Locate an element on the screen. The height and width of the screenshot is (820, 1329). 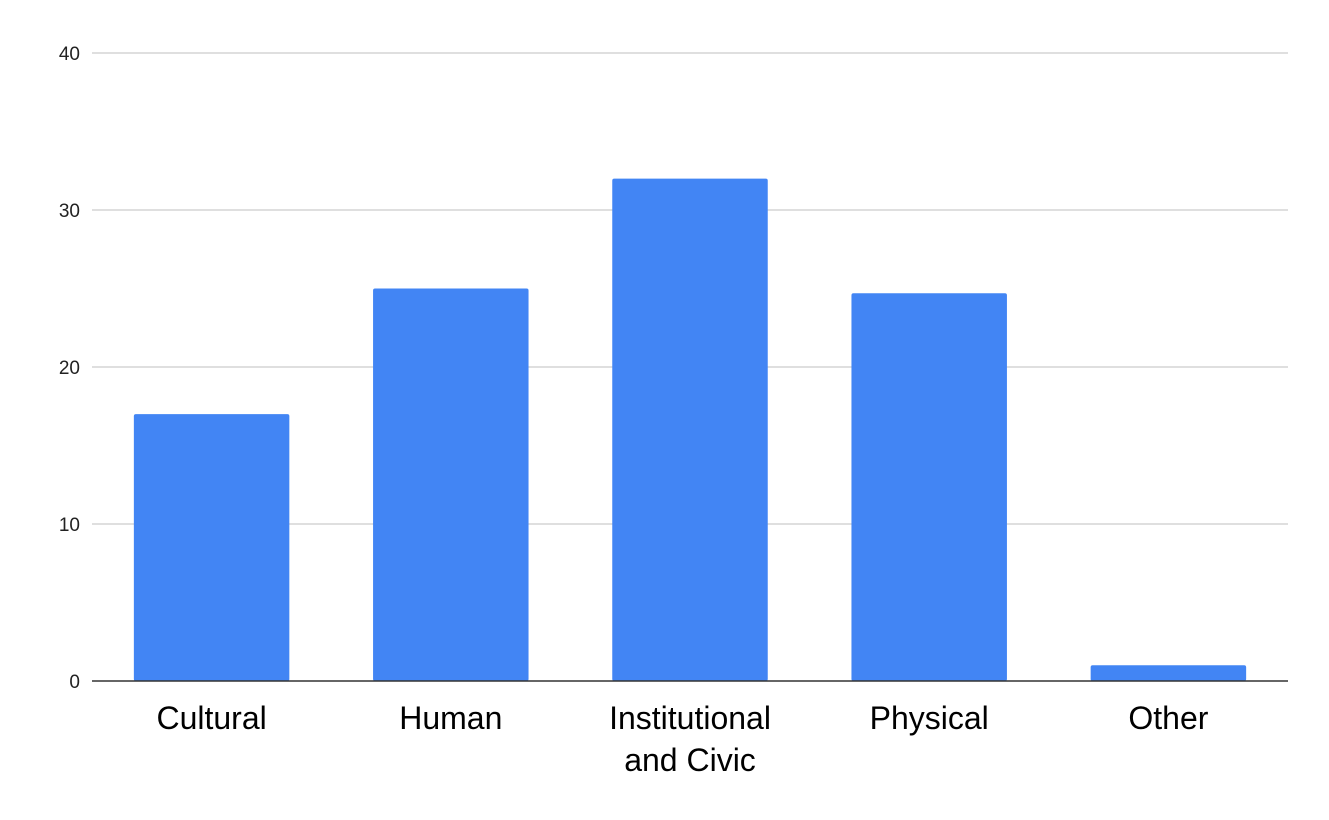
x-tick-label: Physical is located at coordinates (929, 718).